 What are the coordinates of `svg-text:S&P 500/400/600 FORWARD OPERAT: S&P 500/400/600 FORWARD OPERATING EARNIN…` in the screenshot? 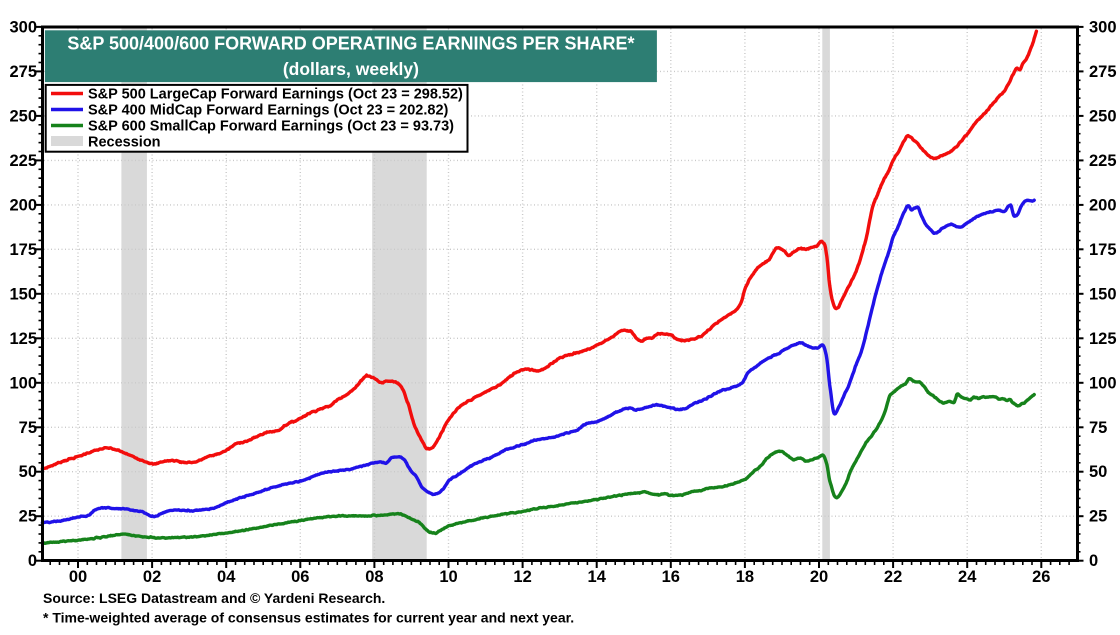 It's located at (350, 44).